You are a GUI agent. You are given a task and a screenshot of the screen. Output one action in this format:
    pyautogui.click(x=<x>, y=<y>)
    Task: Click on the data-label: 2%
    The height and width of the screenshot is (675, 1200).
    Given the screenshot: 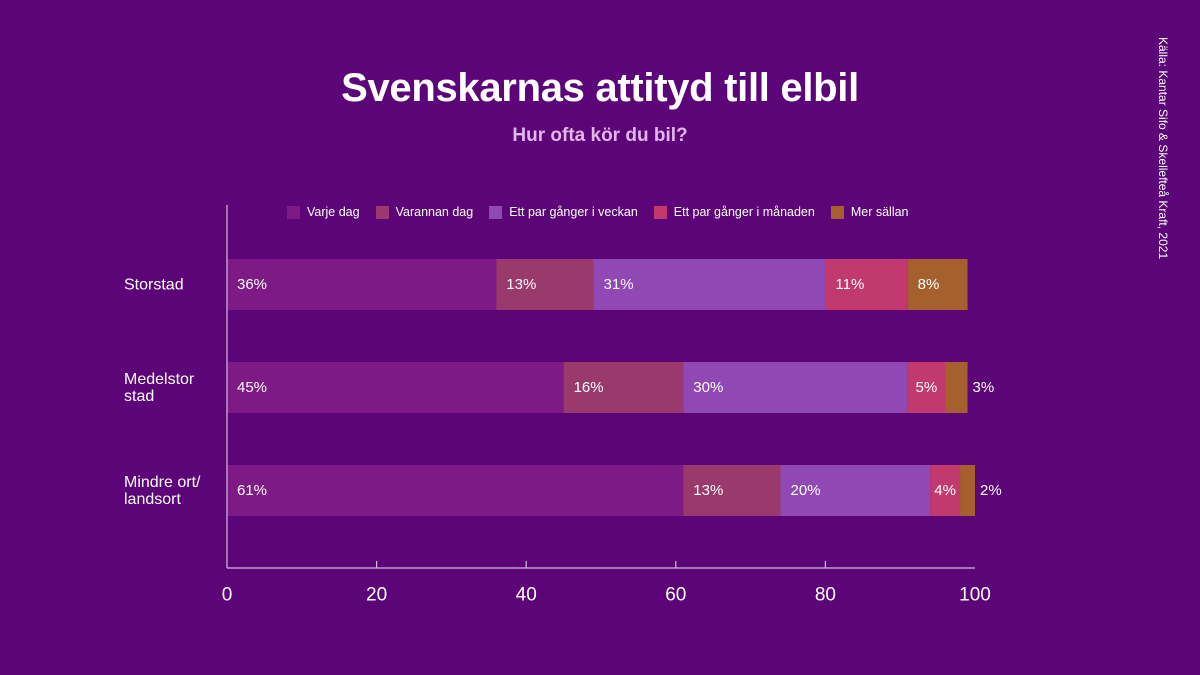 What is the action you would take?
    pyautogui.click(x=991, y=490)
    